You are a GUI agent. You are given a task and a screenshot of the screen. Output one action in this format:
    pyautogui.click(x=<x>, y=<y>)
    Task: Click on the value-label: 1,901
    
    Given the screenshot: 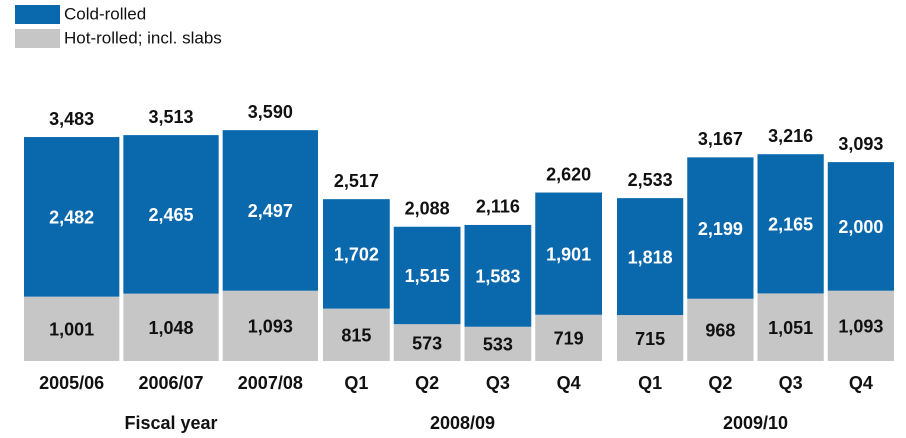 What is the action you would take?
    pyautogui.click(x=568, y=254)
    